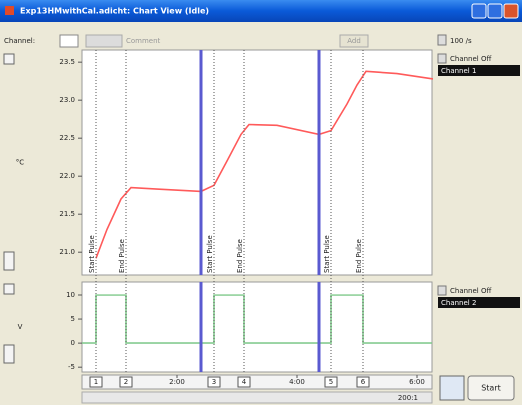  Describe the element at coordinates (257, 397) in the screenshot. I see `scroll-bar` at that location.